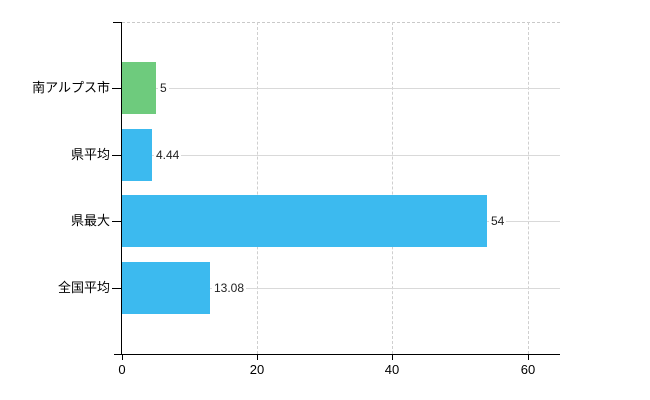 The width and height of the screenshot is (650, 400). What do you see at coordinates (341, 22) in the screenshot?
I see `plot-top-border` at bounding box center [341, 22].